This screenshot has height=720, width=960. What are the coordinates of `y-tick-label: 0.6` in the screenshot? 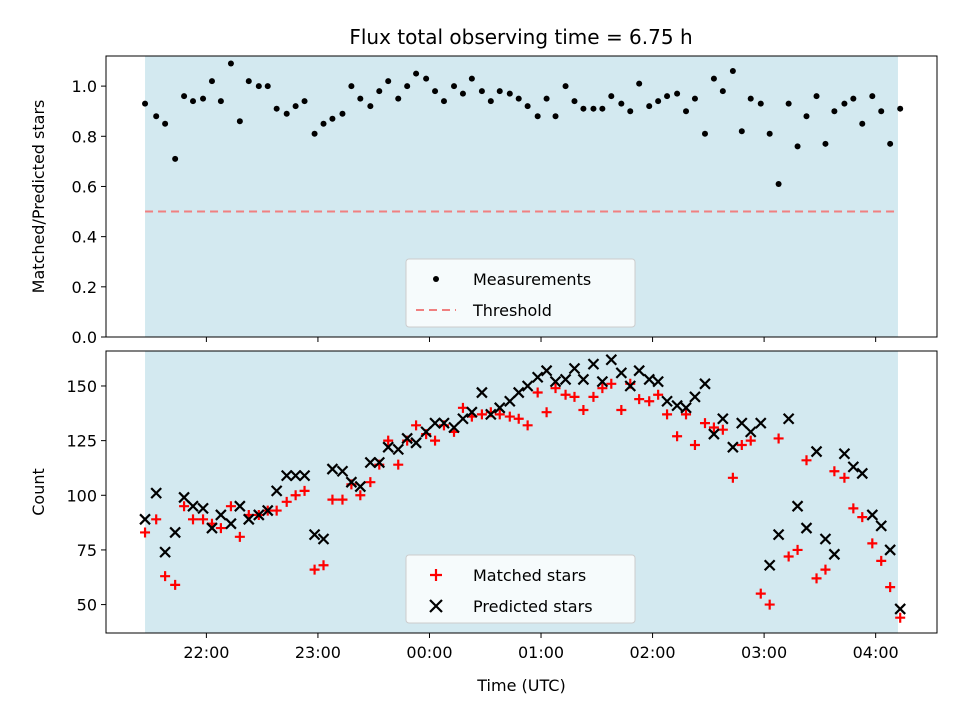 It's located at (84, 186).